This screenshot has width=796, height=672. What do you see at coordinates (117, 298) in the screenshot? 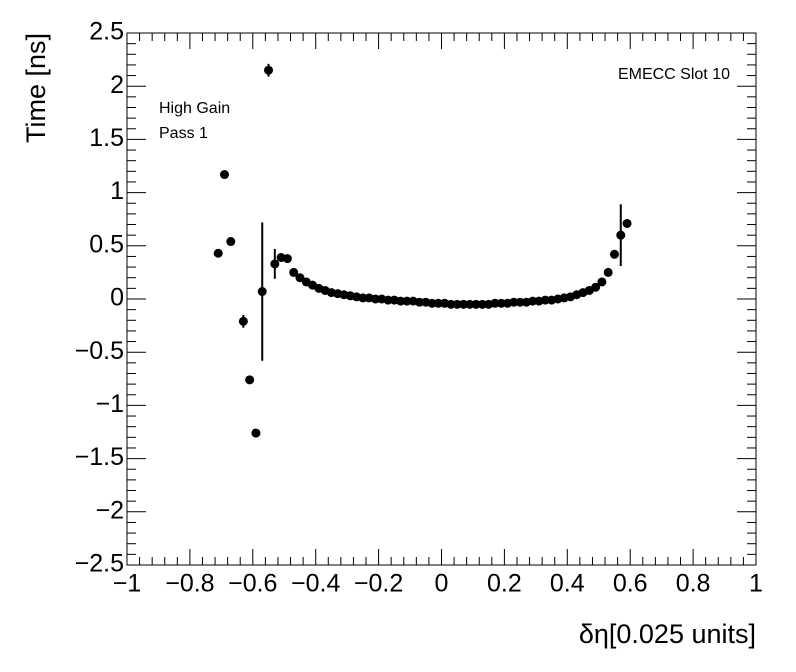
I see `y-tick-label: 0` at bounding box center [117, 298].